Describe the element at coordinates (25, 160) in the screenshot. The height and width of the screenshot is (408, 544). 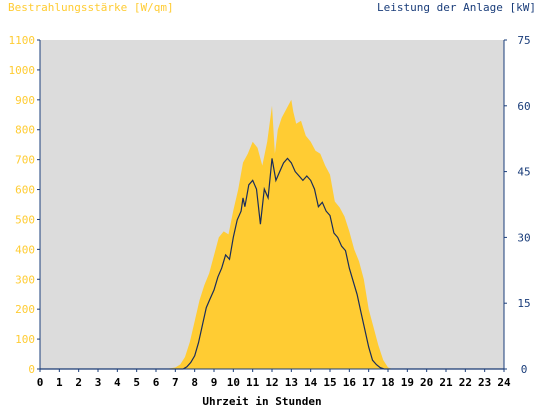
I see `left-tick-label: 700` at that location.